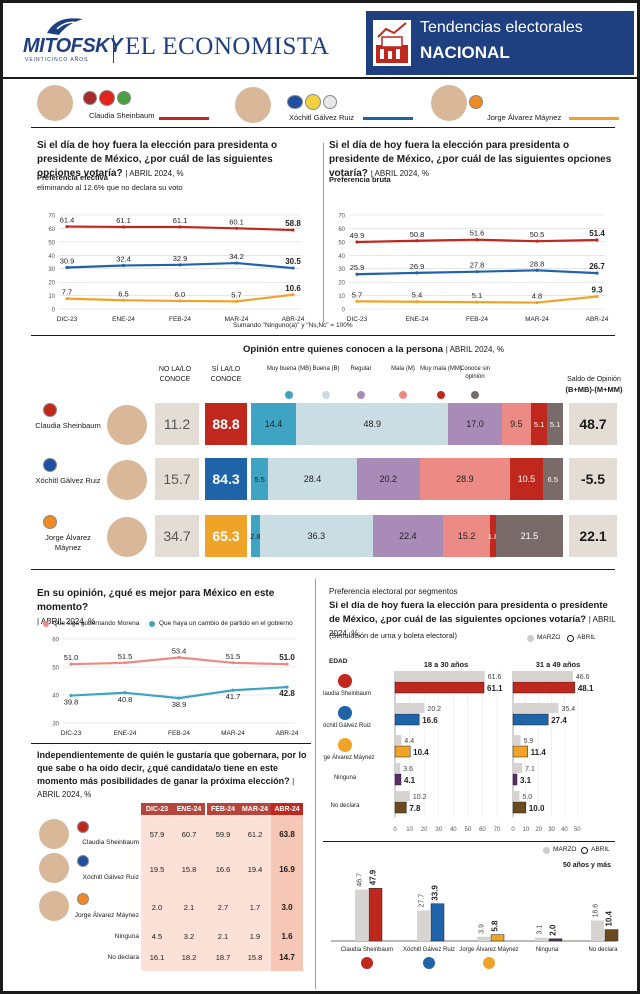 This screenshot has height=994, width=640. What do you see at coordinates (226, 536) in the screenshot?
I see `si-conoce-value: 65.3` at bounding box center [226, 536].